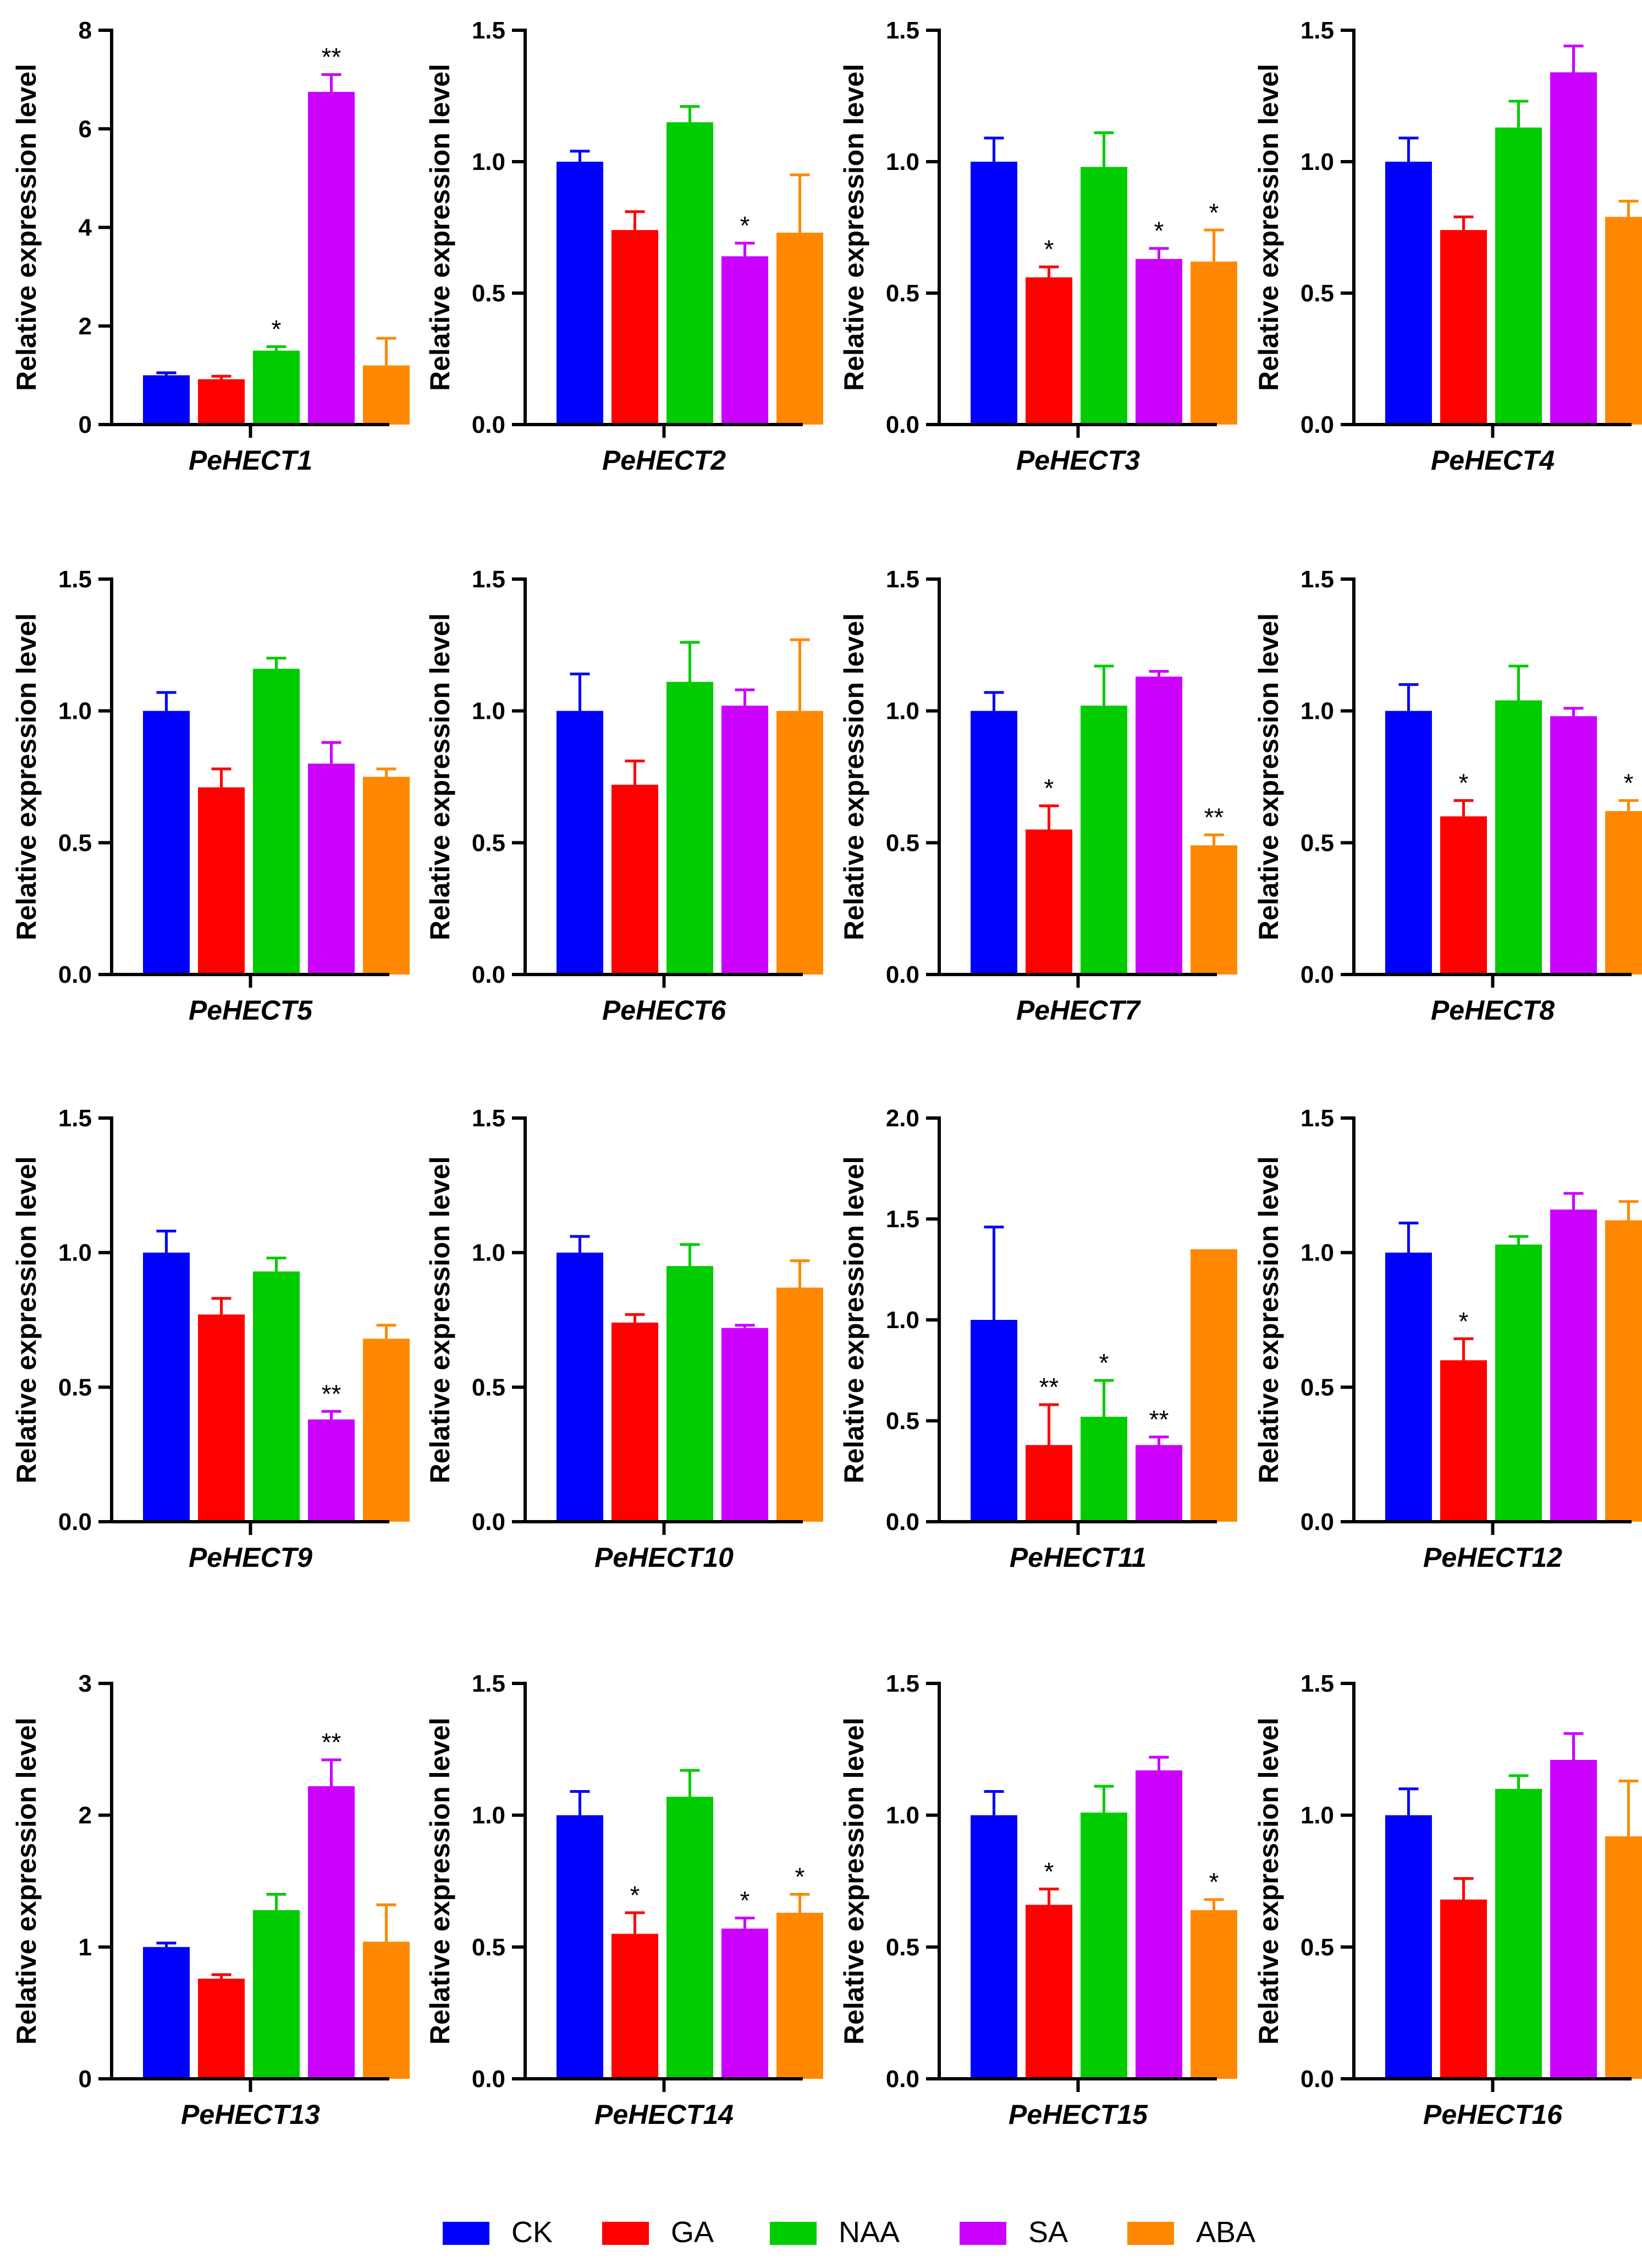 The height and width of the screenshot is (2268, 1642). What do you see at coordinates (1078, 2114) in the screenshot?
I see `gene-label: PeHECT15` at bounding box center [1078, 2114].